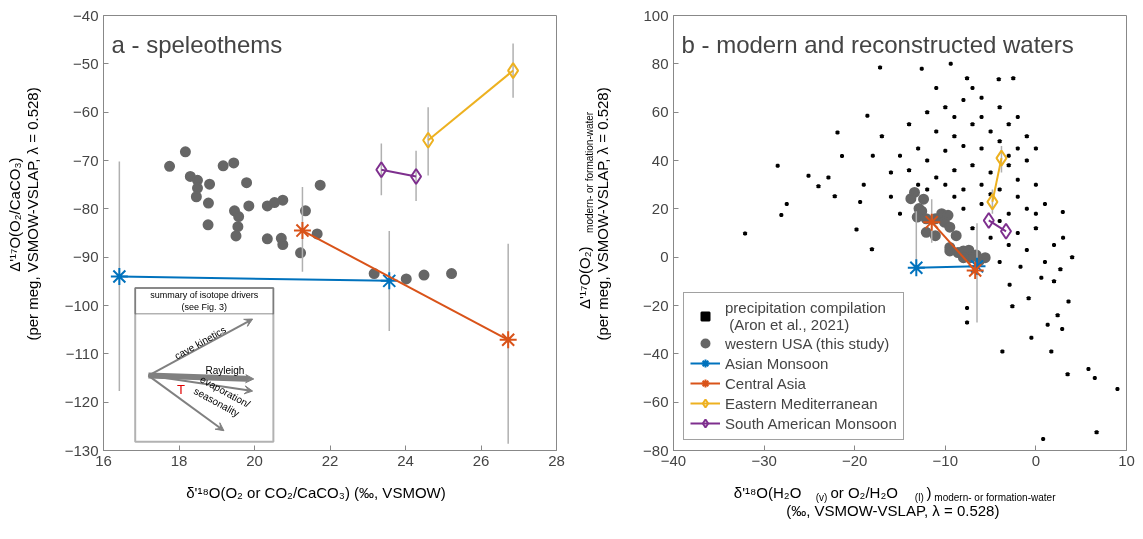 The image size is (1143, 539). I want to click on y-tick-label: 40, so click(660, 160).